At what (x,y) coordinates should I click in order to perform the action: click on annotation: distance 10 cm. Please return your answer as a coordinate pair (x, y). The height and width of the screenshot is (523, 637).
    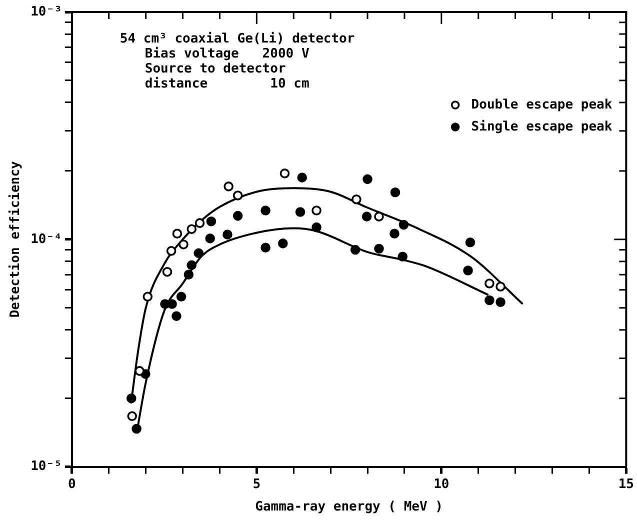
    Looking at the image, I should click on (227, 84).